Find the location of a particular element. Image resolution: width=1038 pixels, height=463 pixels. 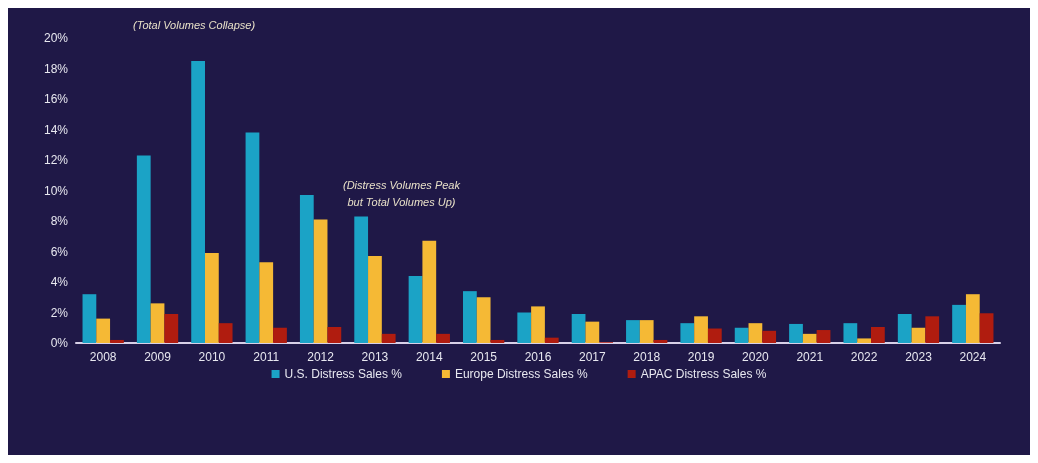

y-tick-label: 14% is located at coordinates (56, 129).